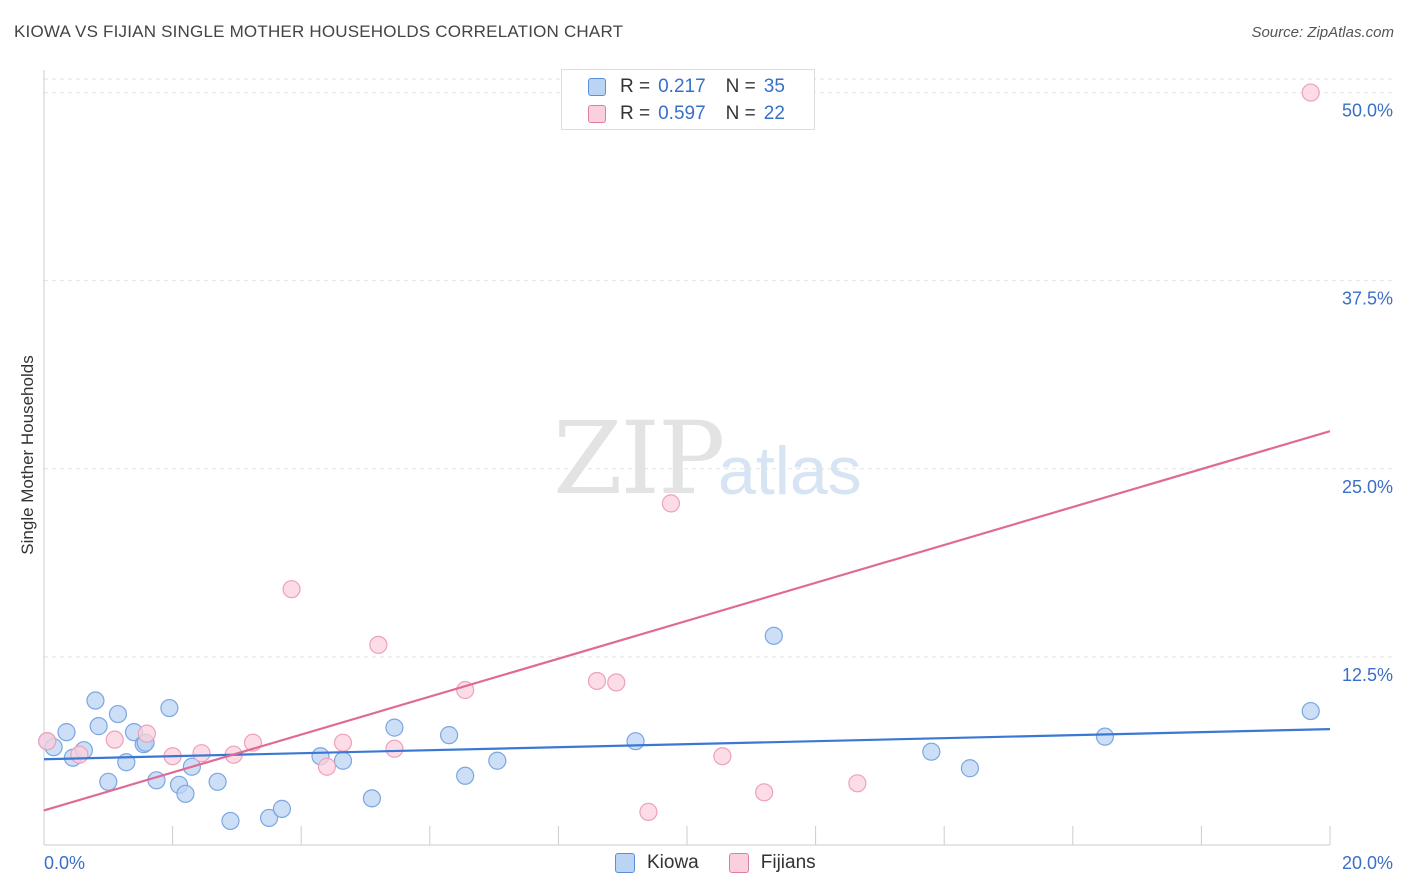 The height and width of the screenshot is (892, 1406). Describe the element at coordinates (774, 86) in the screenshot. I see `legend-n-value: 35` at that location.